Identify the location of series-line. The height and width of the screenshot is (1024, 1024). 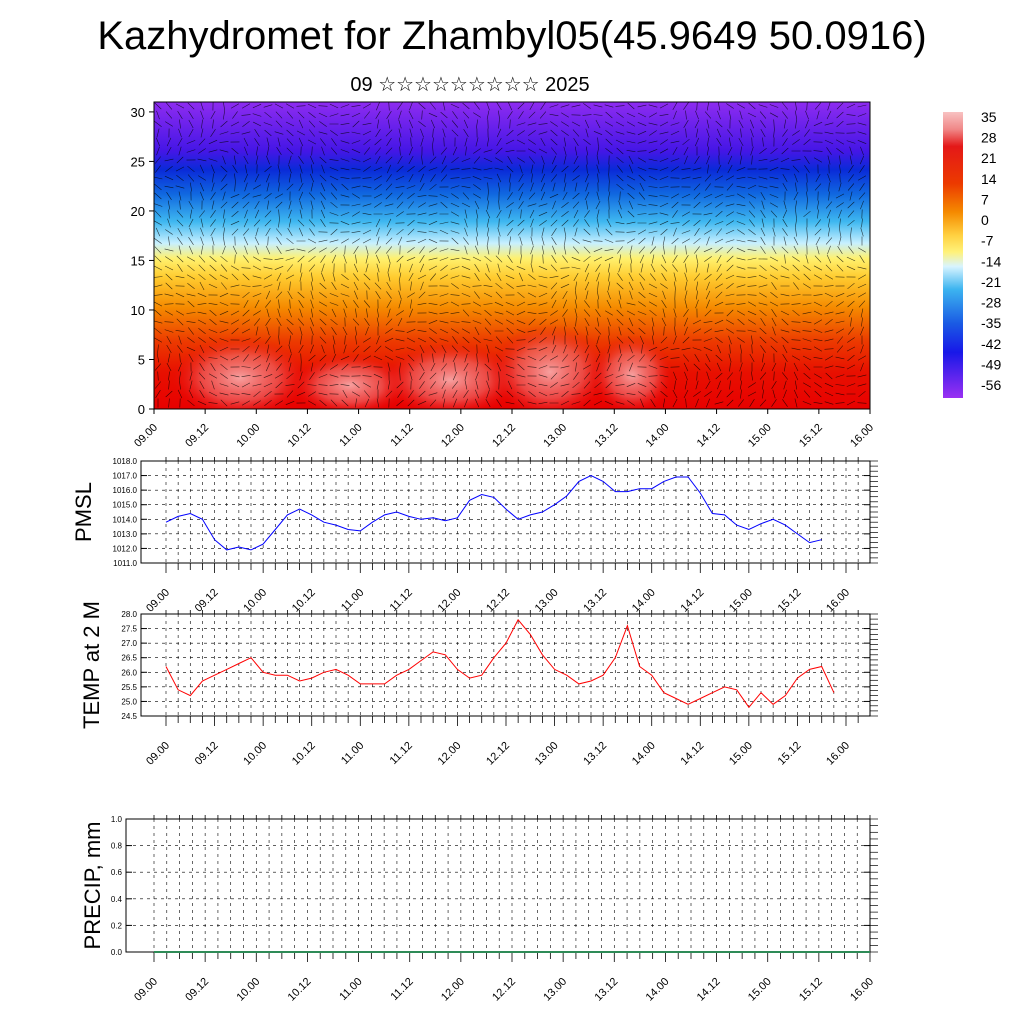
(500, 663).